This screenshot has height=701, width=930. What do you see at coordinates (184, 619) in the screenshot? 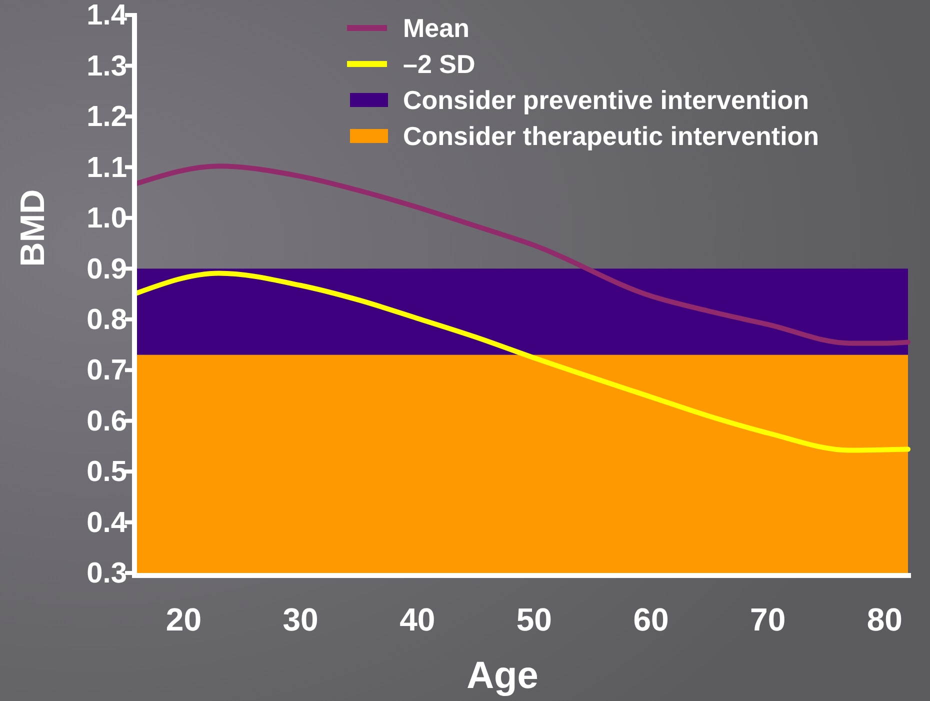
I see `x-tick-label: 20` at bounding box center [184, 619].